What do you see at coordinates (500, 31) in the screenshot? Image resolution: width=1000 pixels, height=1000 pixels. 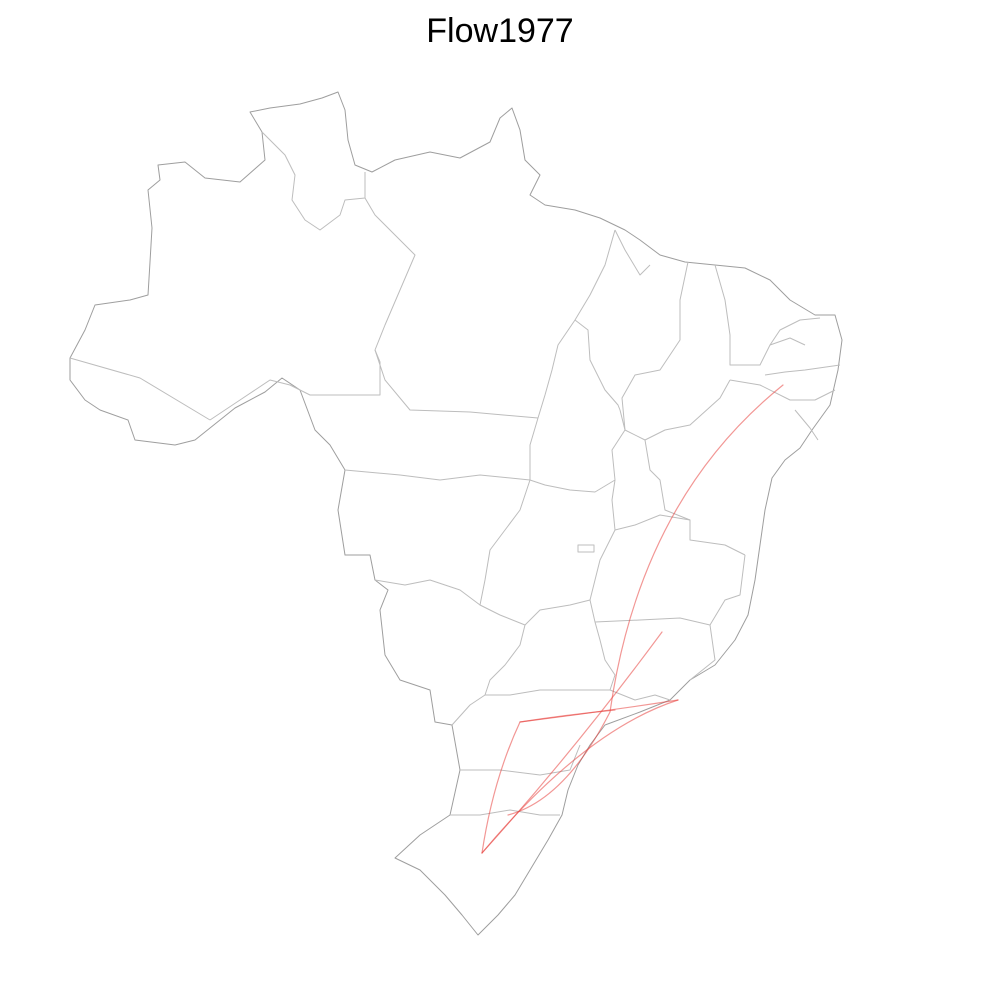 I see `map-title: Flow1977` at bounding box center [500, 31].